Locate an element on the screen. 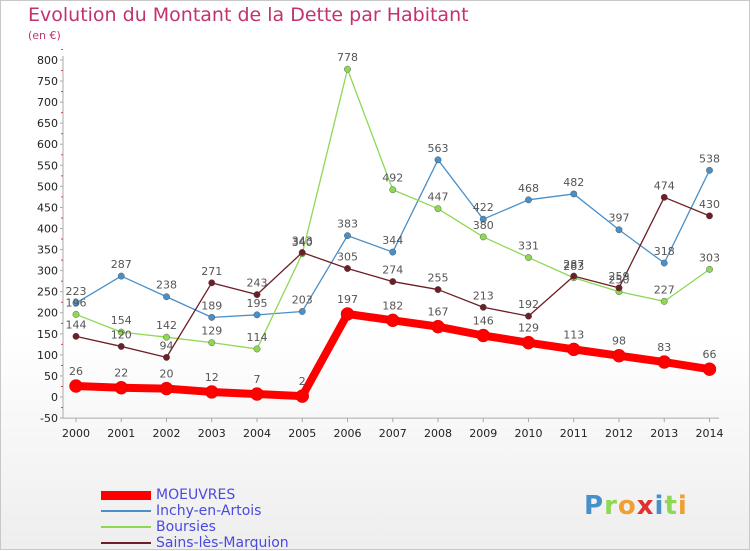 The height and width of the screenshot is (551, 750). logo-letter: i is located at coordinates (682, 506).